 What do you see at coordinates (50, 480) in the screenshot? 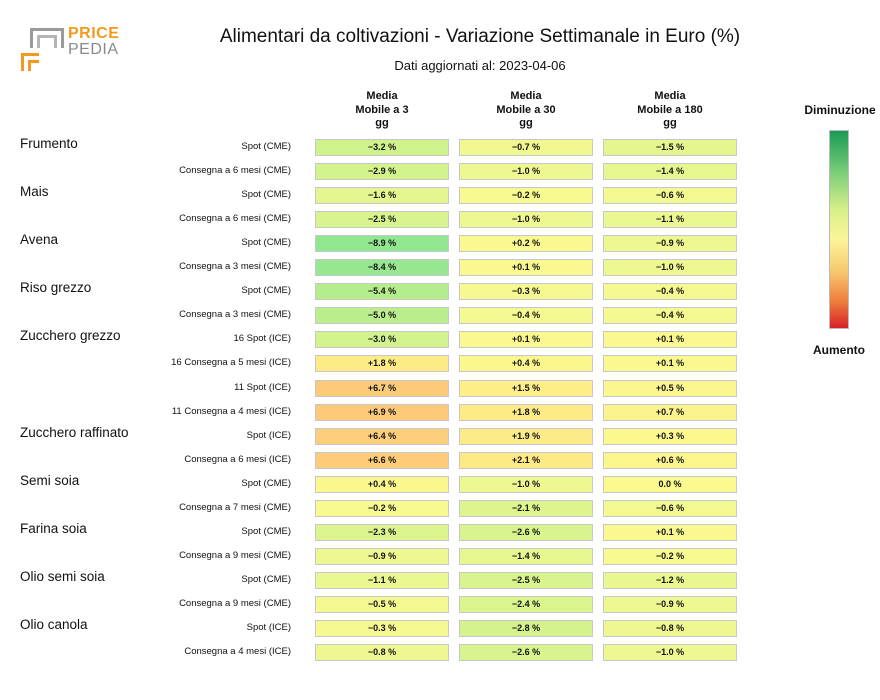
I see `group-label: Semi soia` at bounding box center [50, 480].